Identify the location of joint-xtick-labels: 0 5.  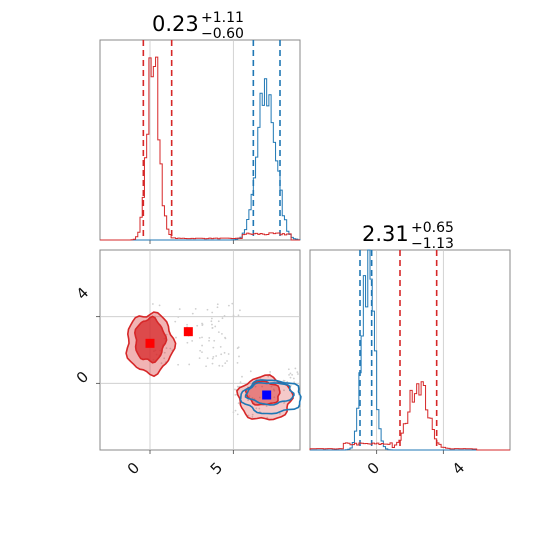
(175, 468).